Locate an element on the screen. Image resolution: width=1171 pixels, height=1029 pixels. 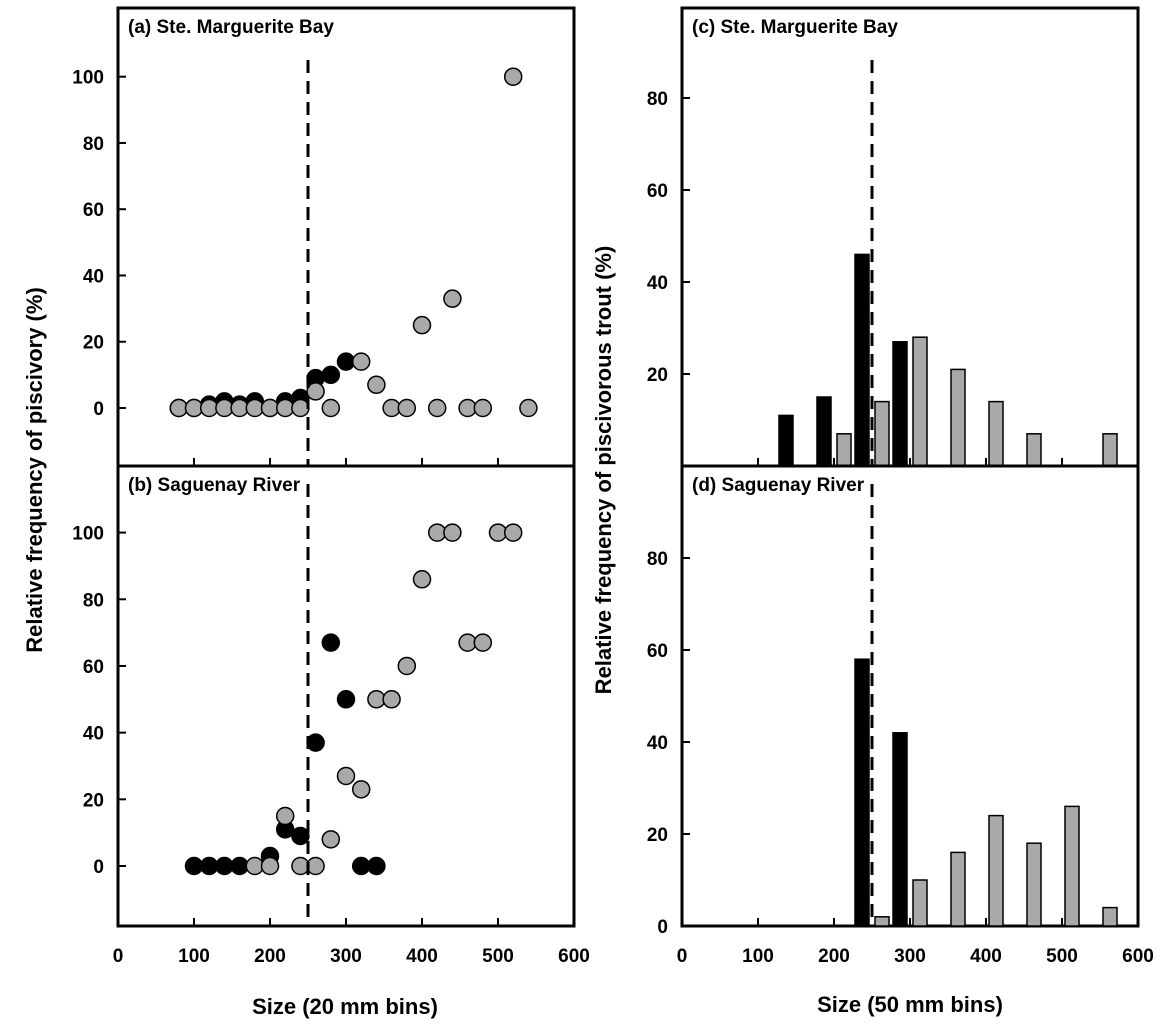
right-xlabel: Size (50 mm bins) is located at coordinates (910, 1004).